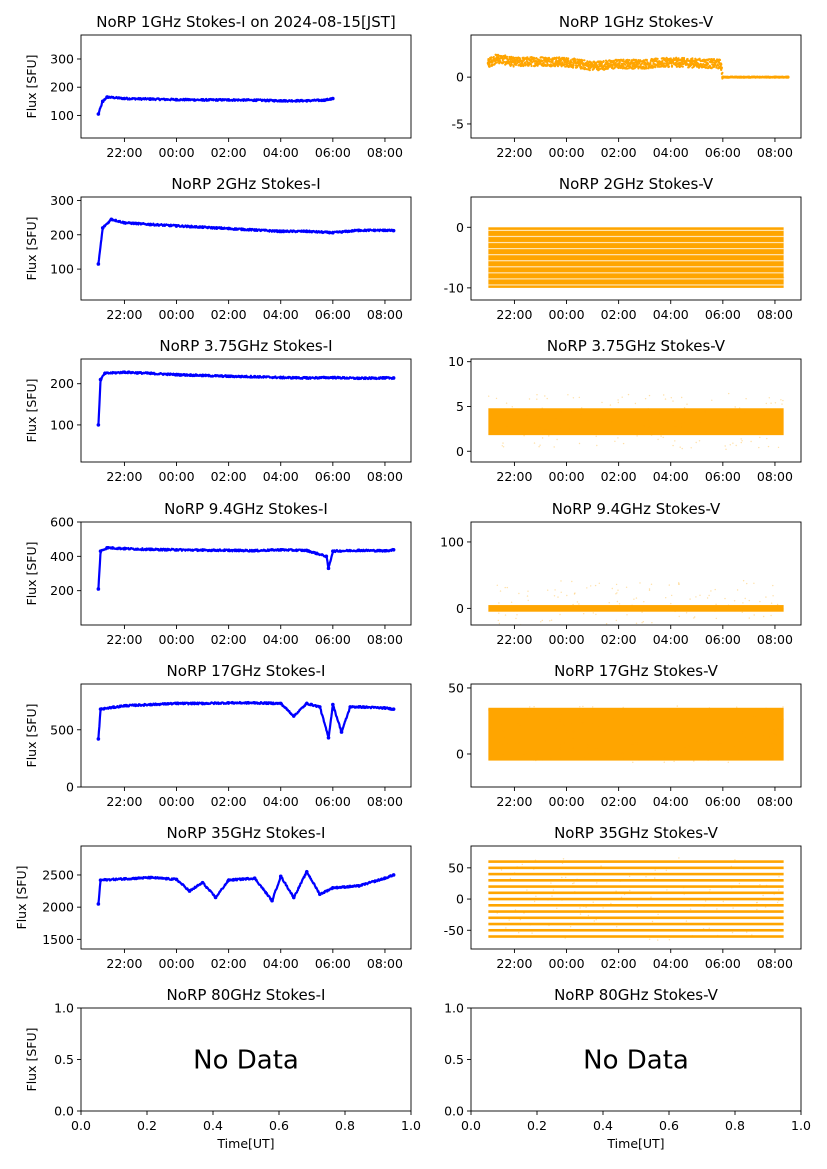  What do you see at coordinates (636, 995) in the screenshot?
I see `chart-title: NoRP 80GHz Stokes-V` at bounding box center [636, 995].